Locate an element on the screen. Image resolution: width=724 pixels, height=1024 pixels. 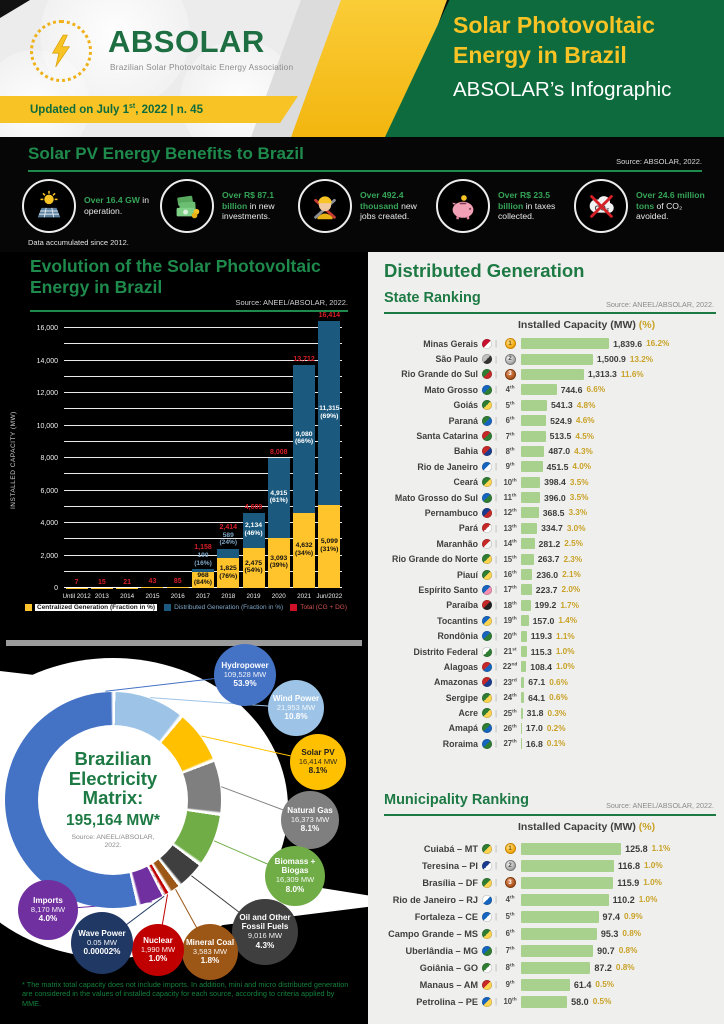
y-axis-tick: 10,000 is located at coordinates (47, 426).